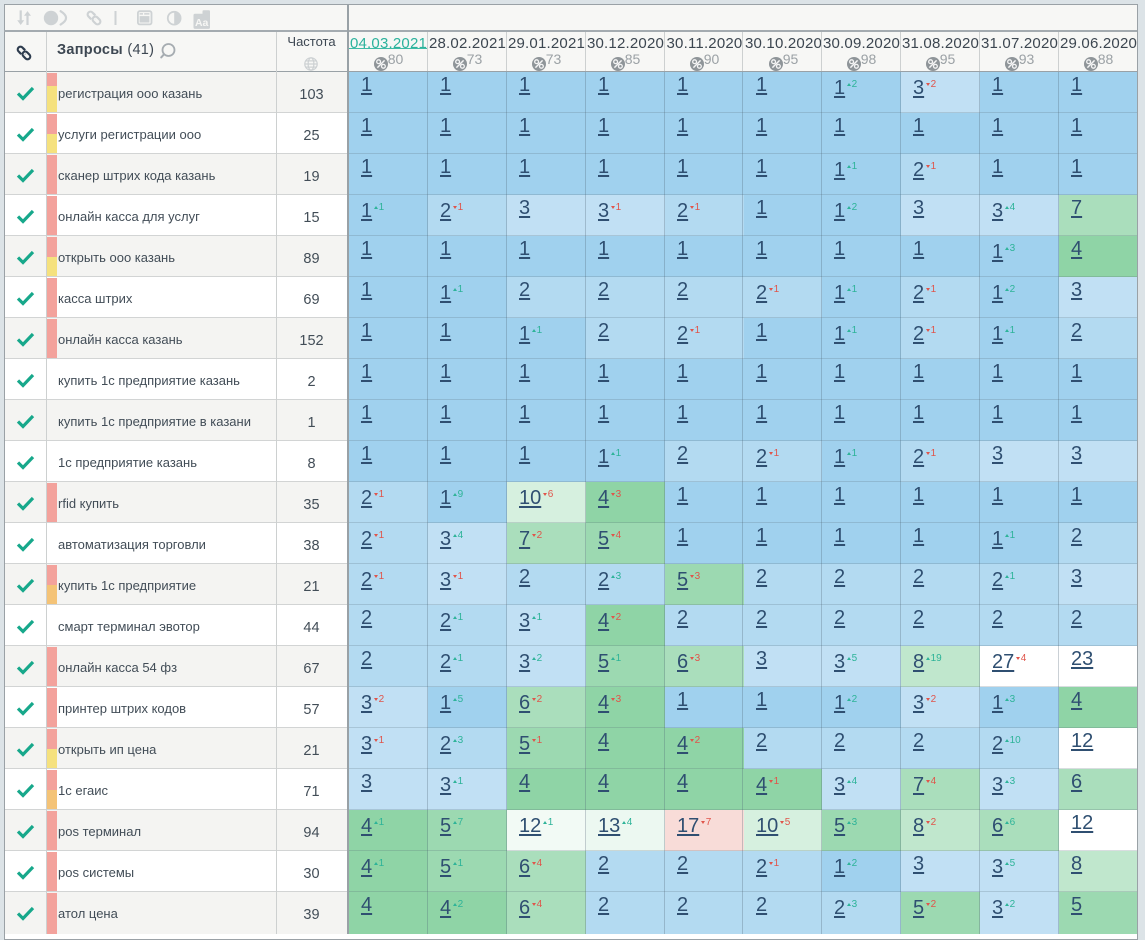  What do you see at coordinates (202, 23) in the screenshot?
I see `svg-text: Aa` at bounding box center [202, 23].